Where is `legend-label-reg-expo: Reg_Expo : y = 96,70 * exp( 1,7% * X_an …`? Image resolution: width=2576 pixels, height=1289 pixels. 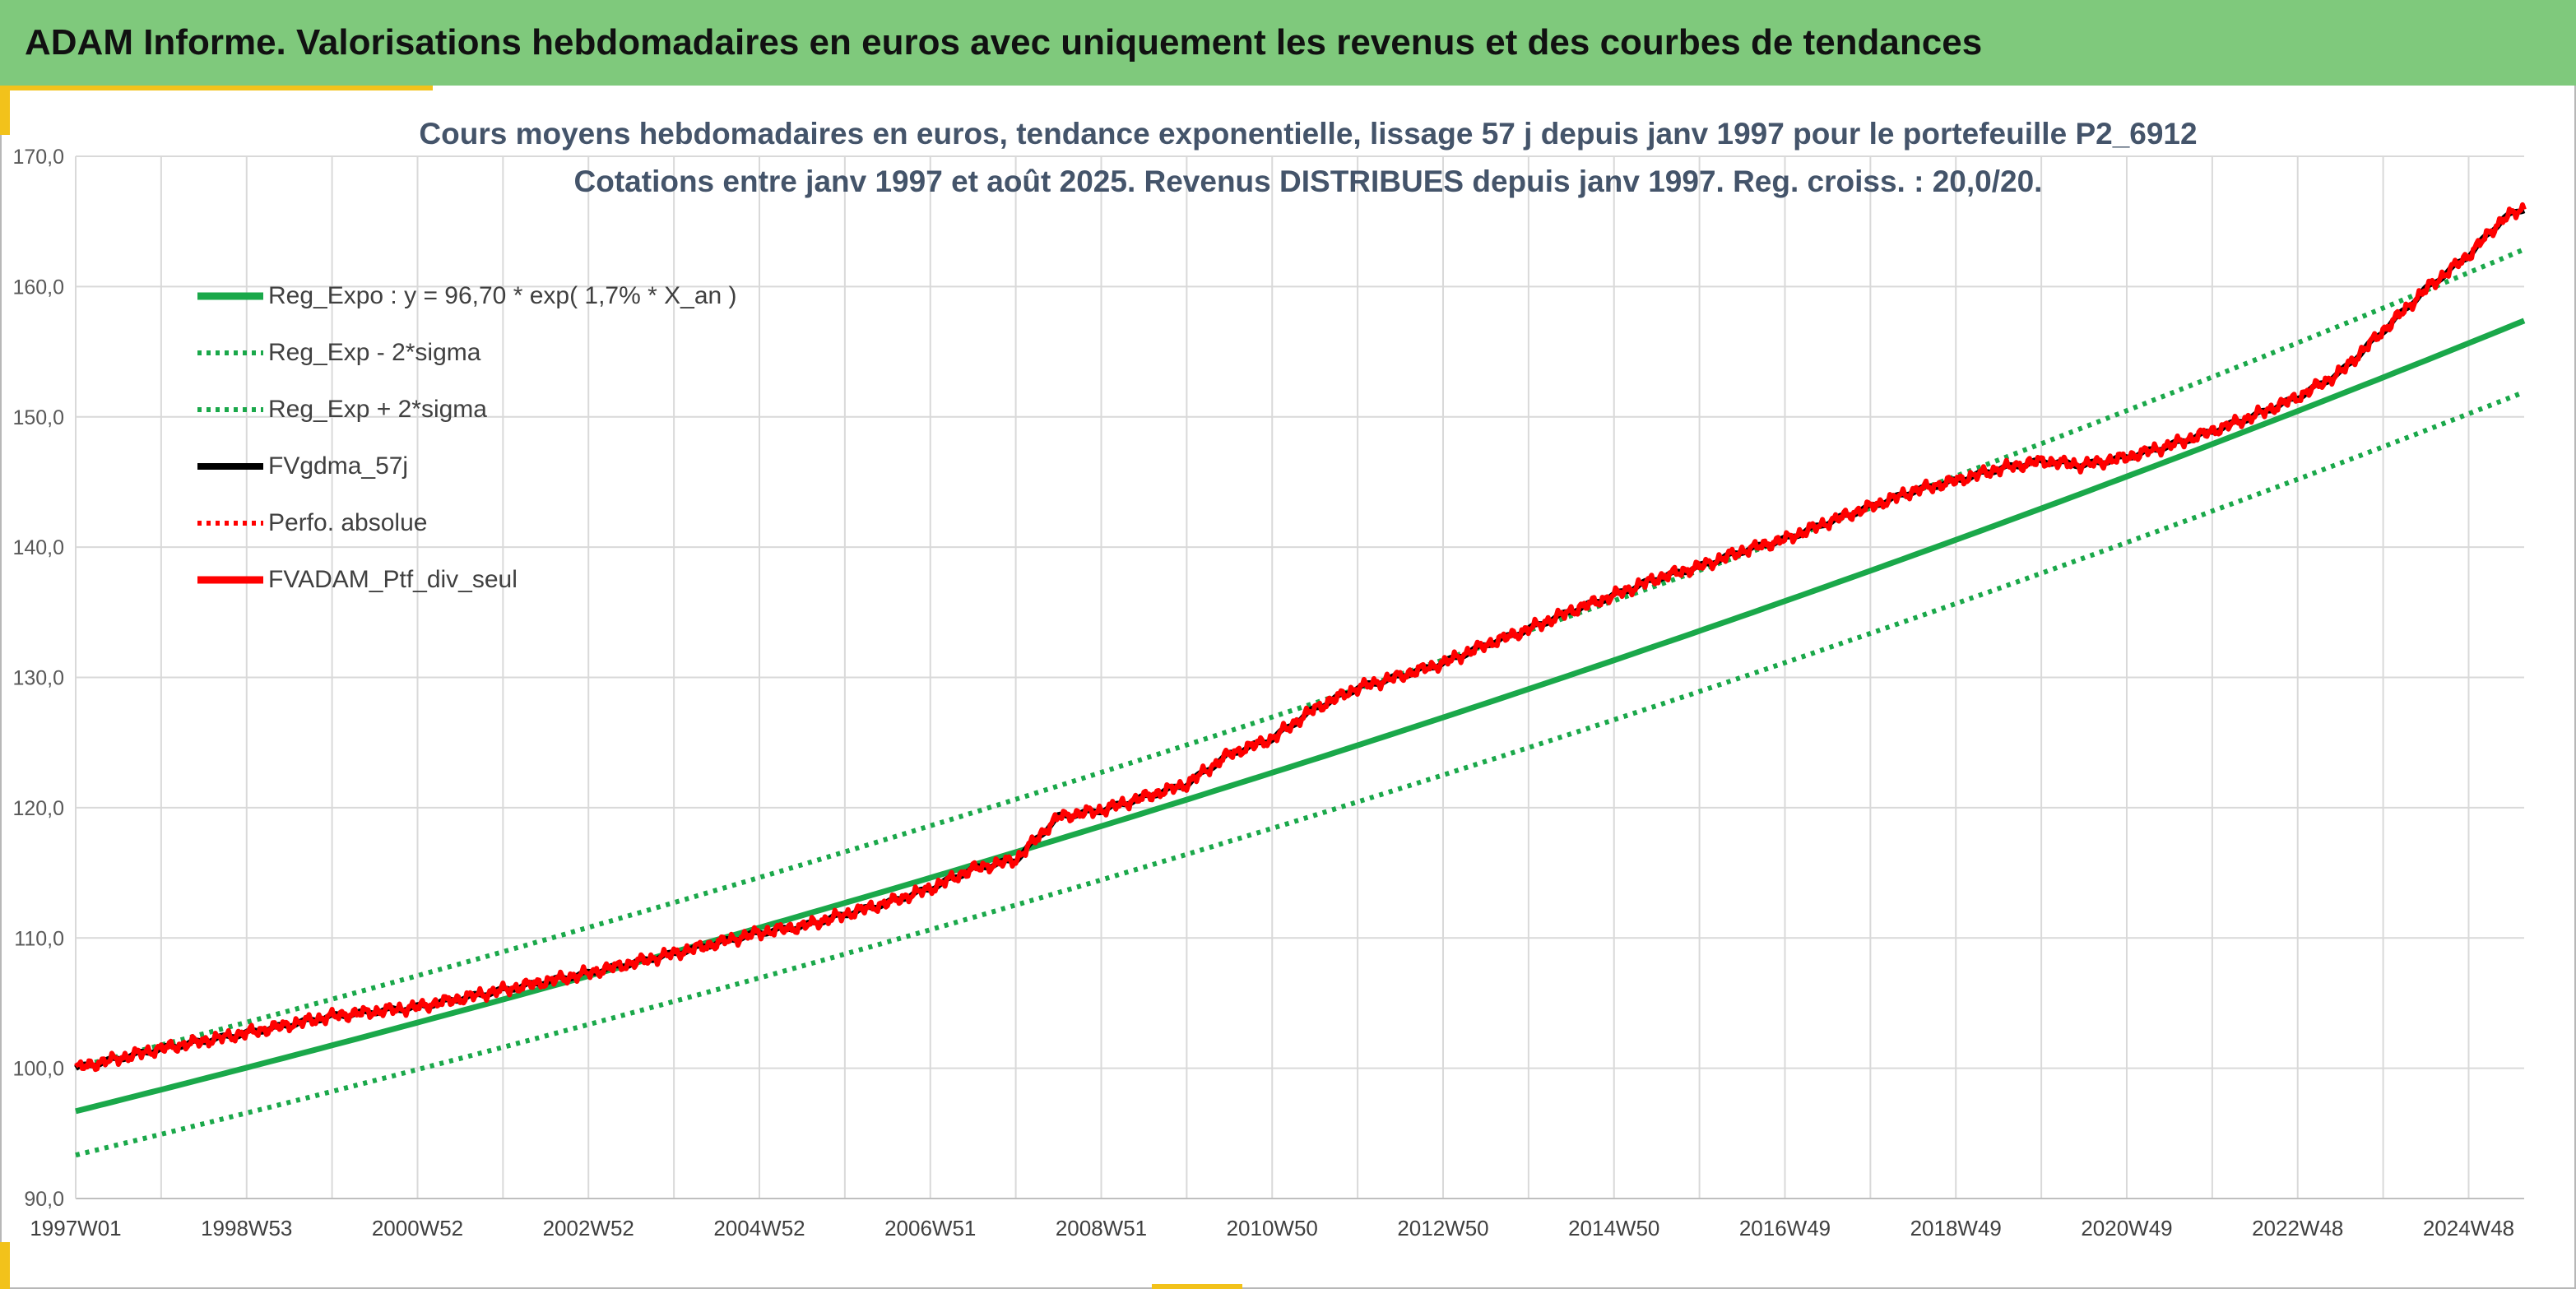 legend-label-reg-expo: Reg_Expo : y = 96,70 * exp( 1,7% * X_an … is located at coordinates (502, 295).